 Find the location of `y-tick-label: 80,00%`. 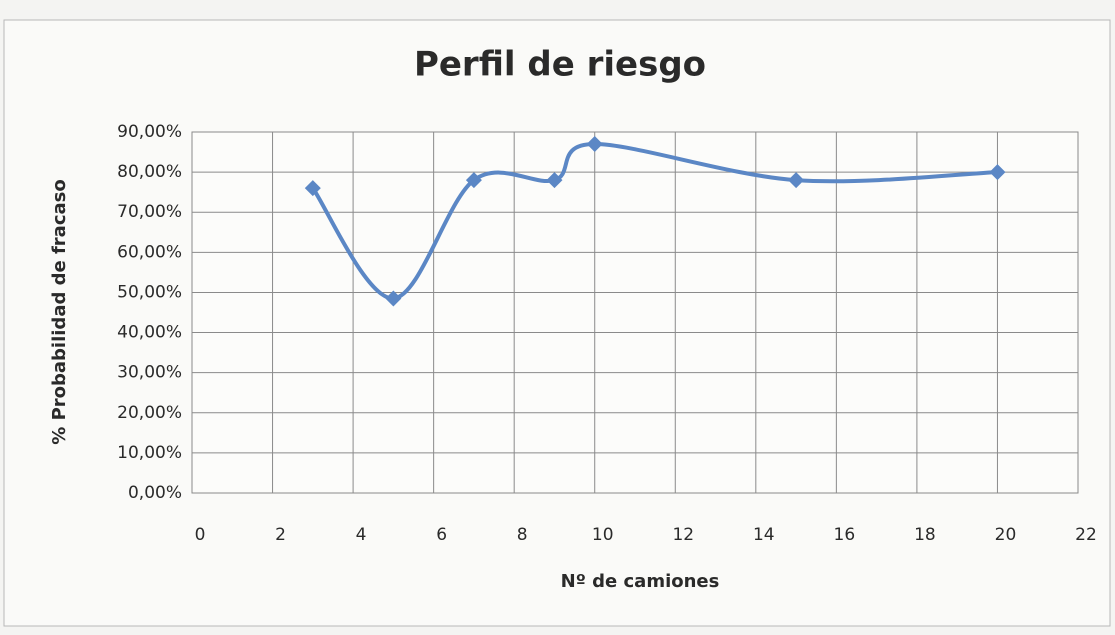

y-tick-label: 80,00% is located at coordinates (149, 172).